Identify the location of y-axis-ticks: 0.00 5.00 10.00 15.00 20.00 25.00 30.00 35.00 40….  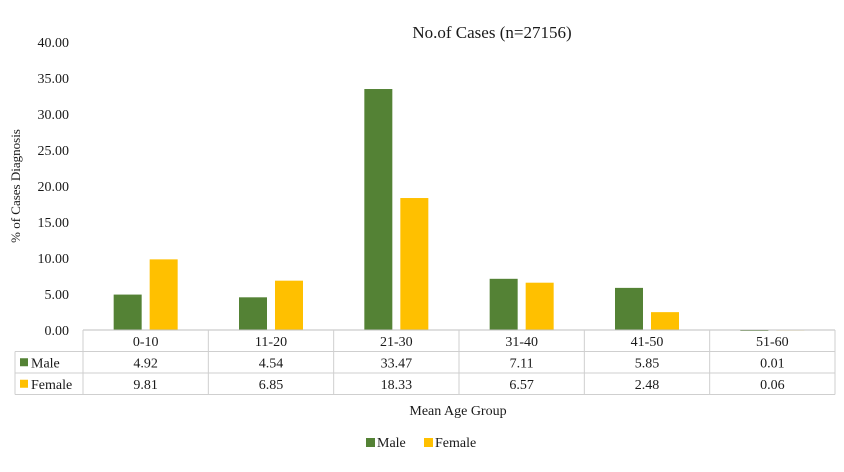
(54, 187).